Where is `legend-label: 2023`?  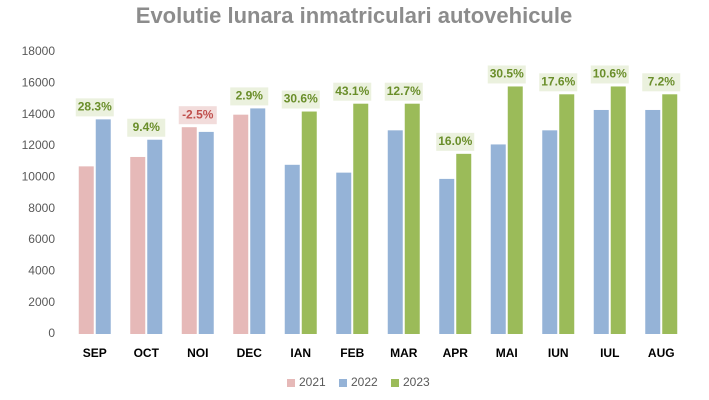 legend-label: 2023 is located at coordinates (416, 382).